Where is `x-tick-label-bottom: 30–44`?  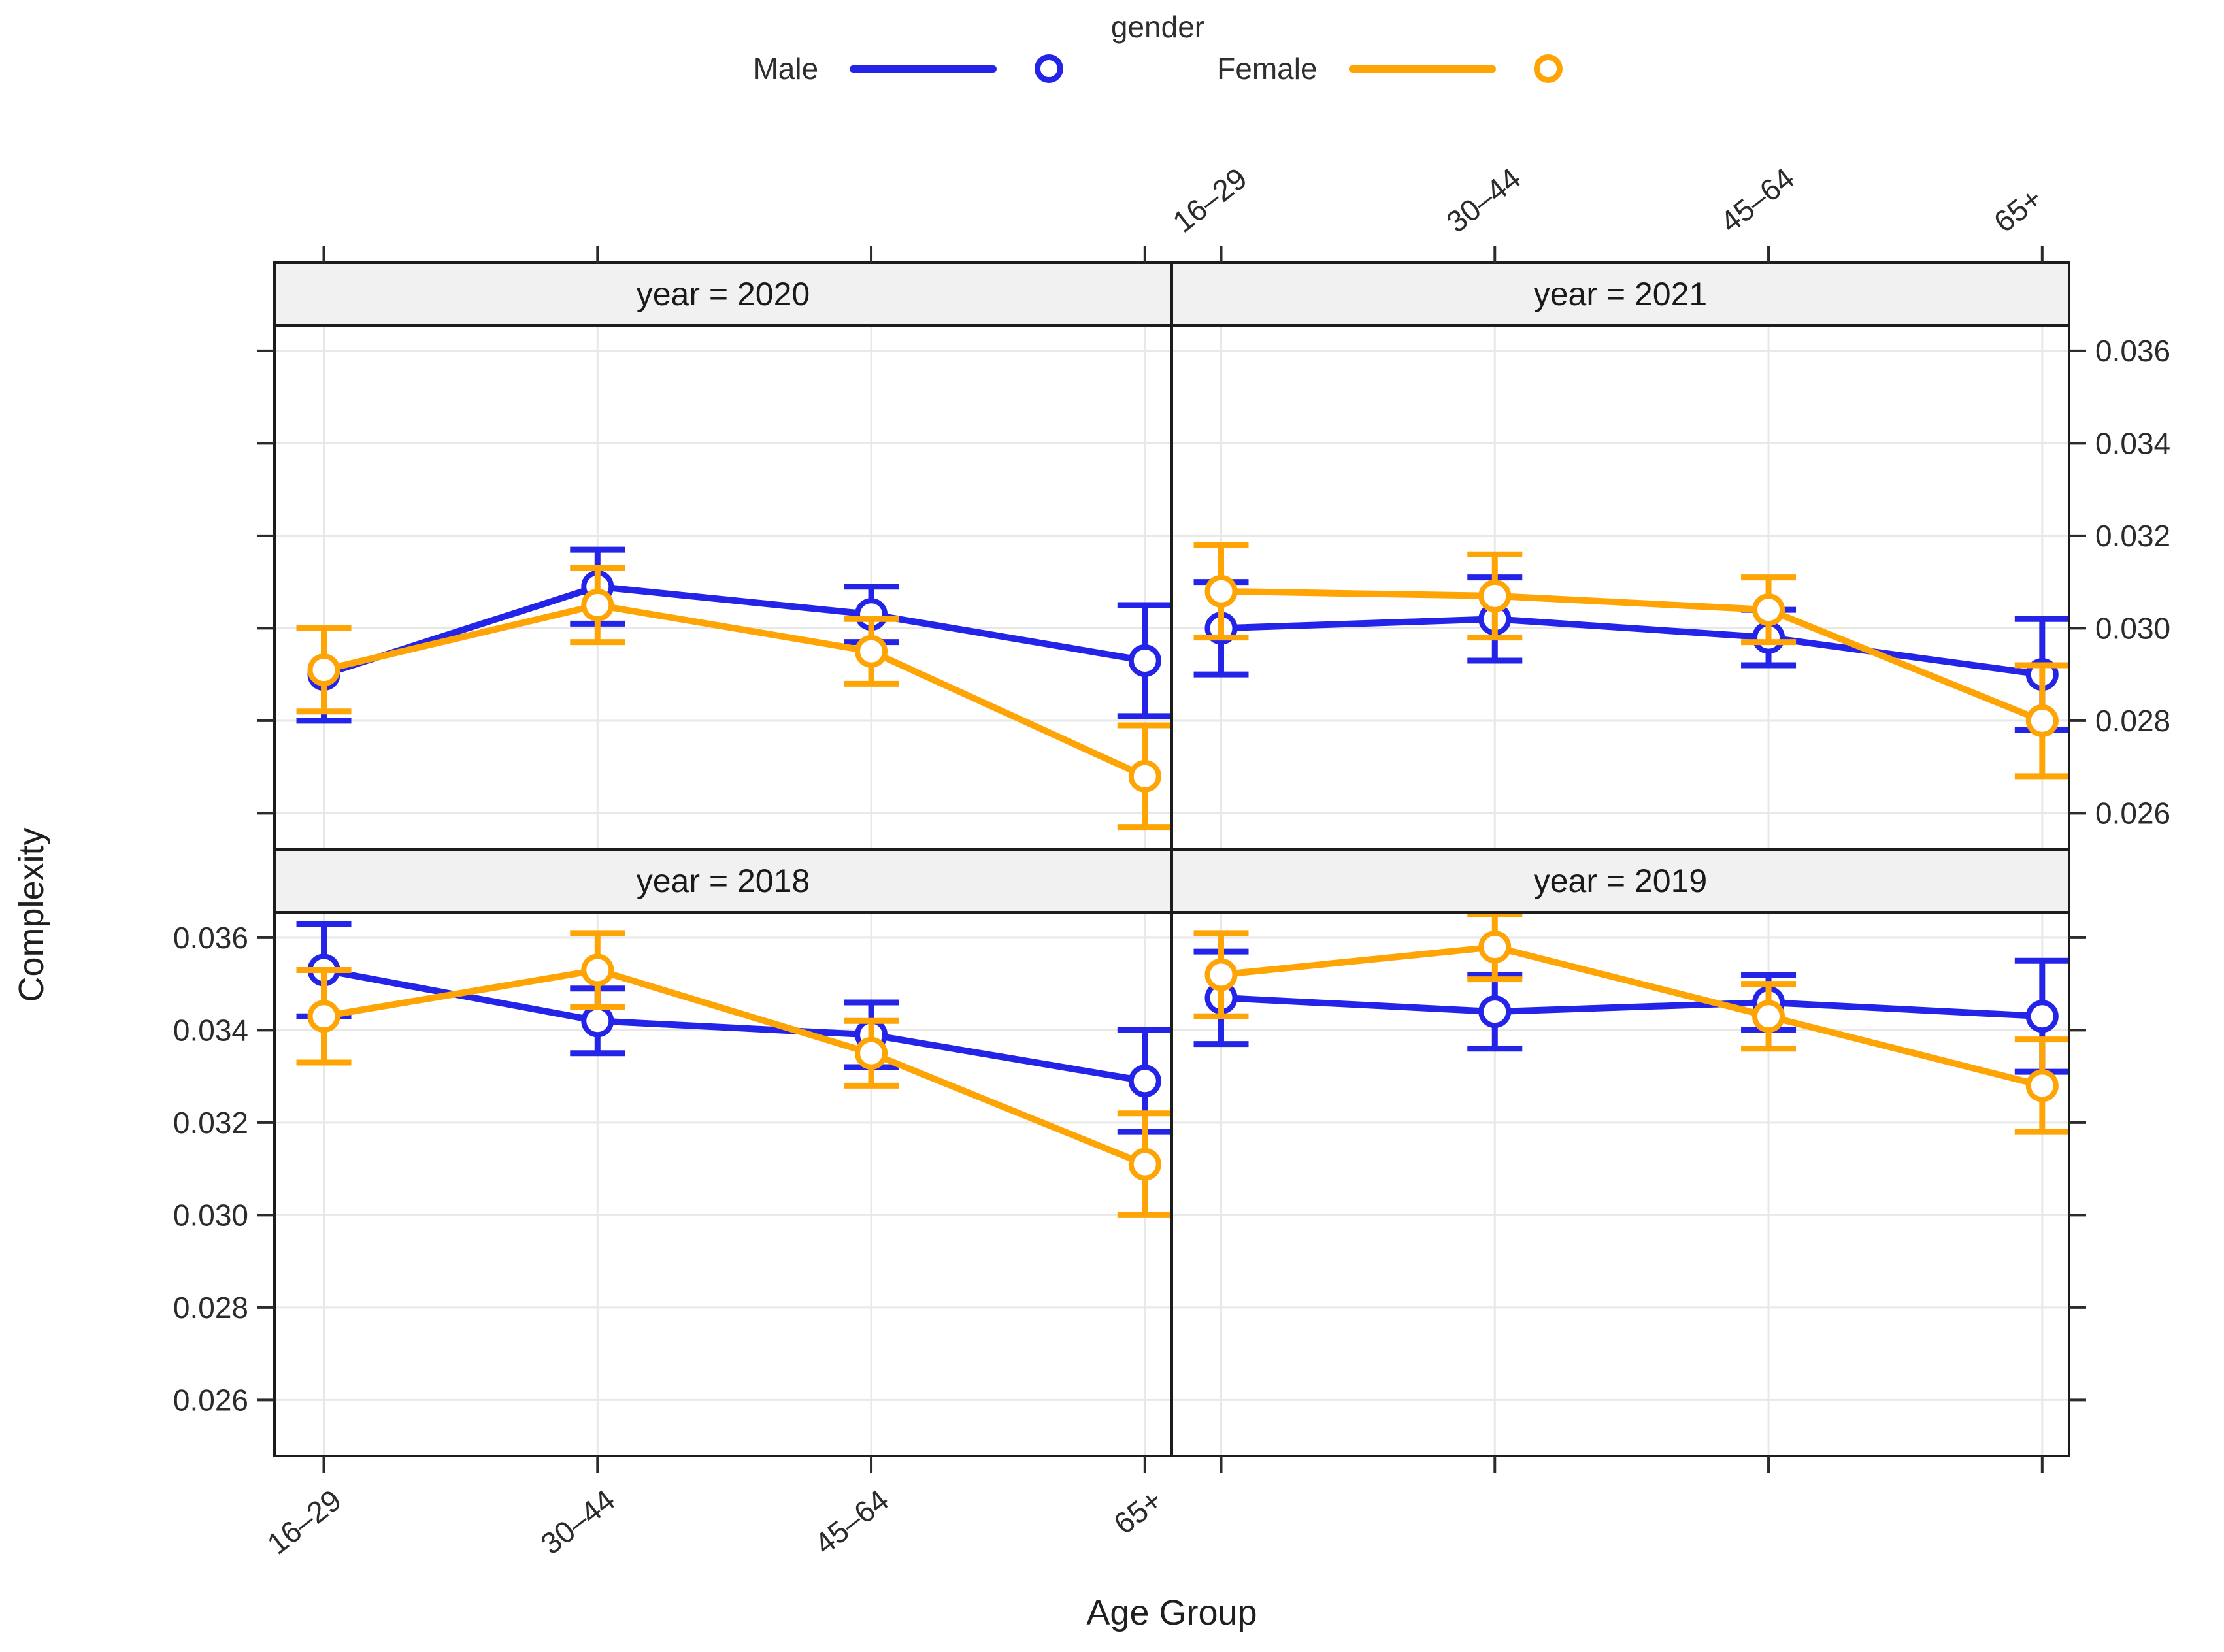 x-tick-label-bottom: 30–44 is located at coordinates (578, 1522).